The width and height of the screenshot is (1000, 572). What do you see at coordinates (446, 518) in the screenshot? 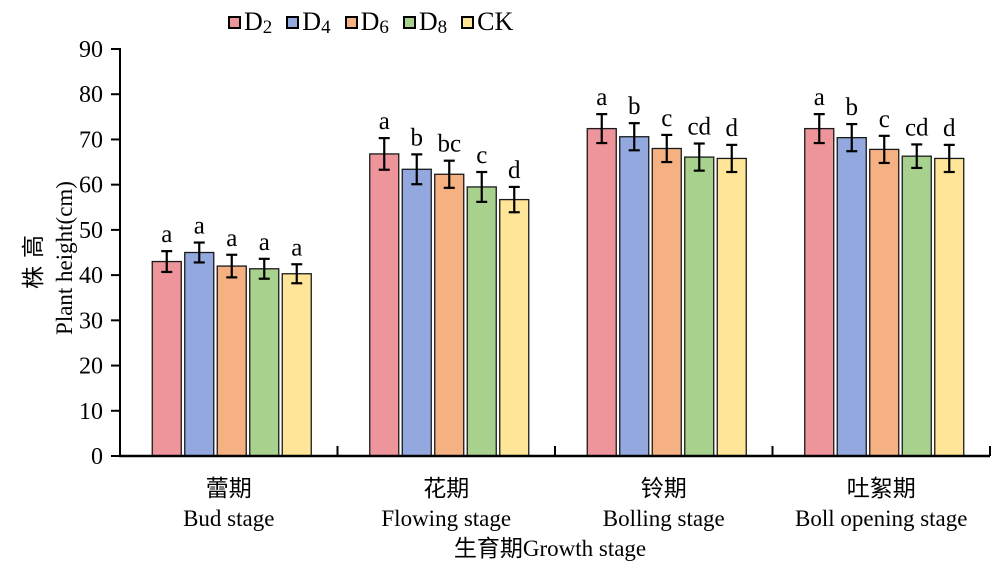
I see `category-label-en: Flowing stage` at bounding box center [446, 518].